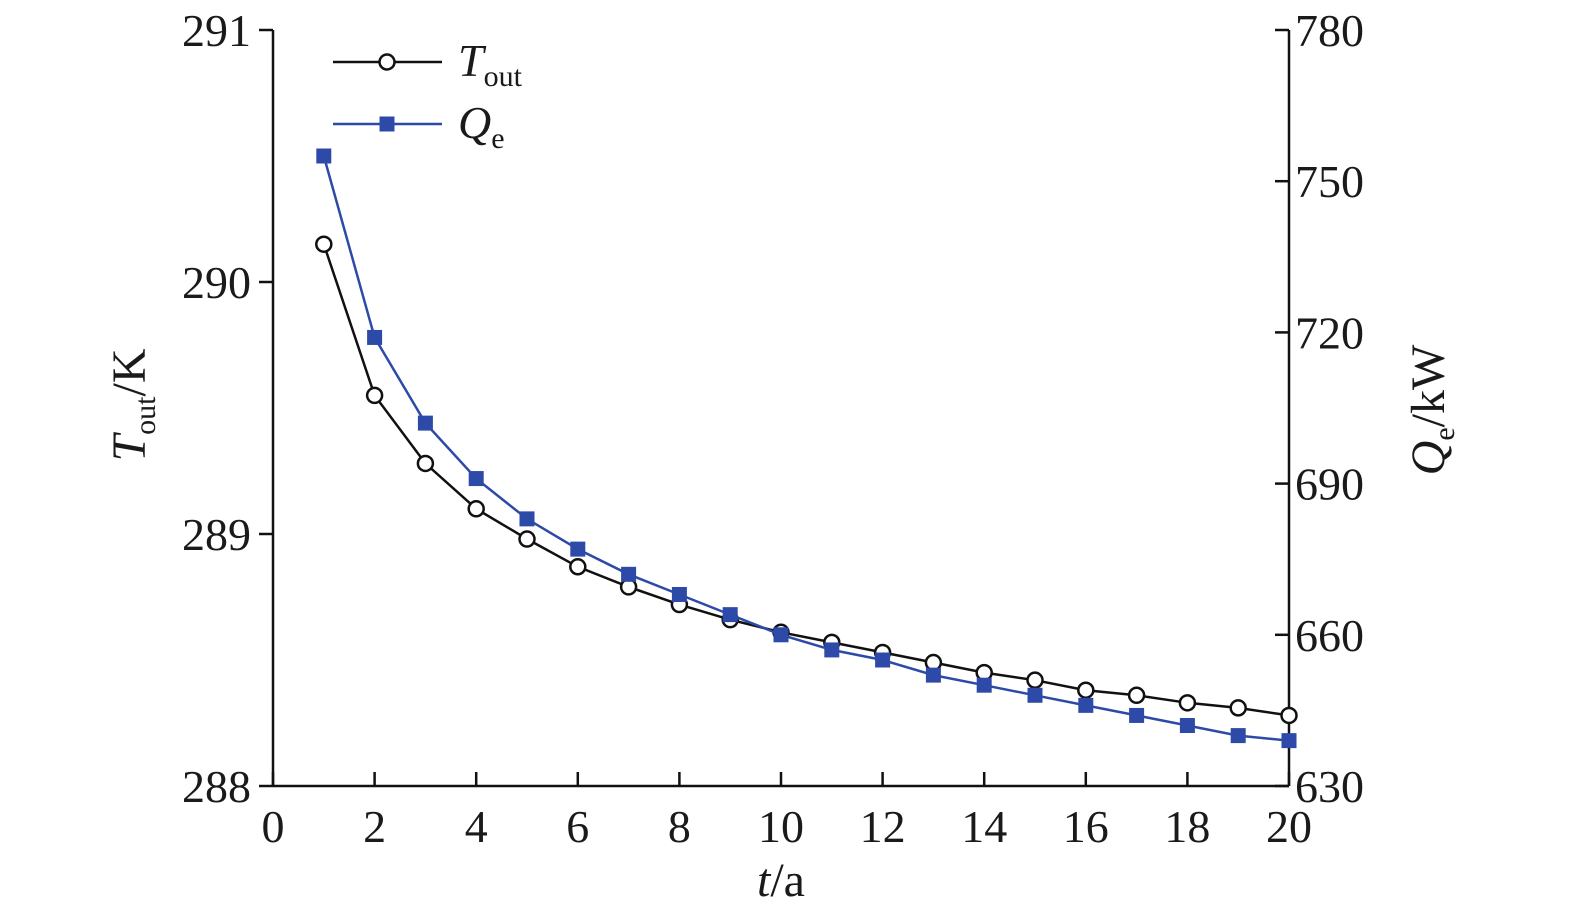 This screenshot has width=1575, height=916. I want to click on x-tick-label: 14, so click(984, 826).